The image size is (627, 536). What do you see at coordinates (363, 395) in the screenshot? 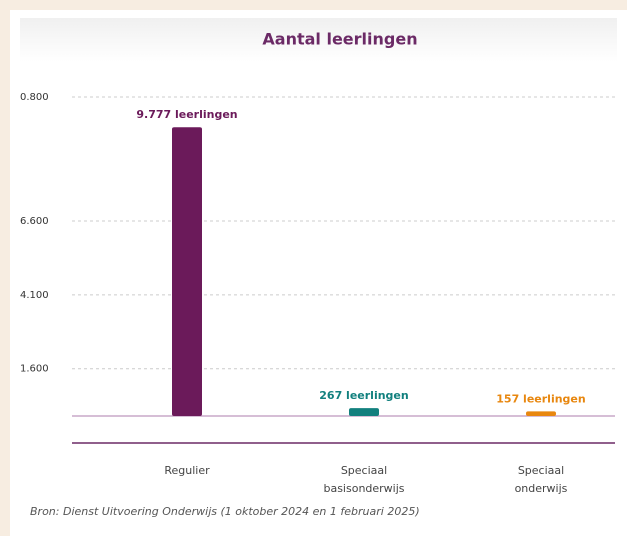
I see `value-label: 267 leerlingen` at bounding box center [363, 395].